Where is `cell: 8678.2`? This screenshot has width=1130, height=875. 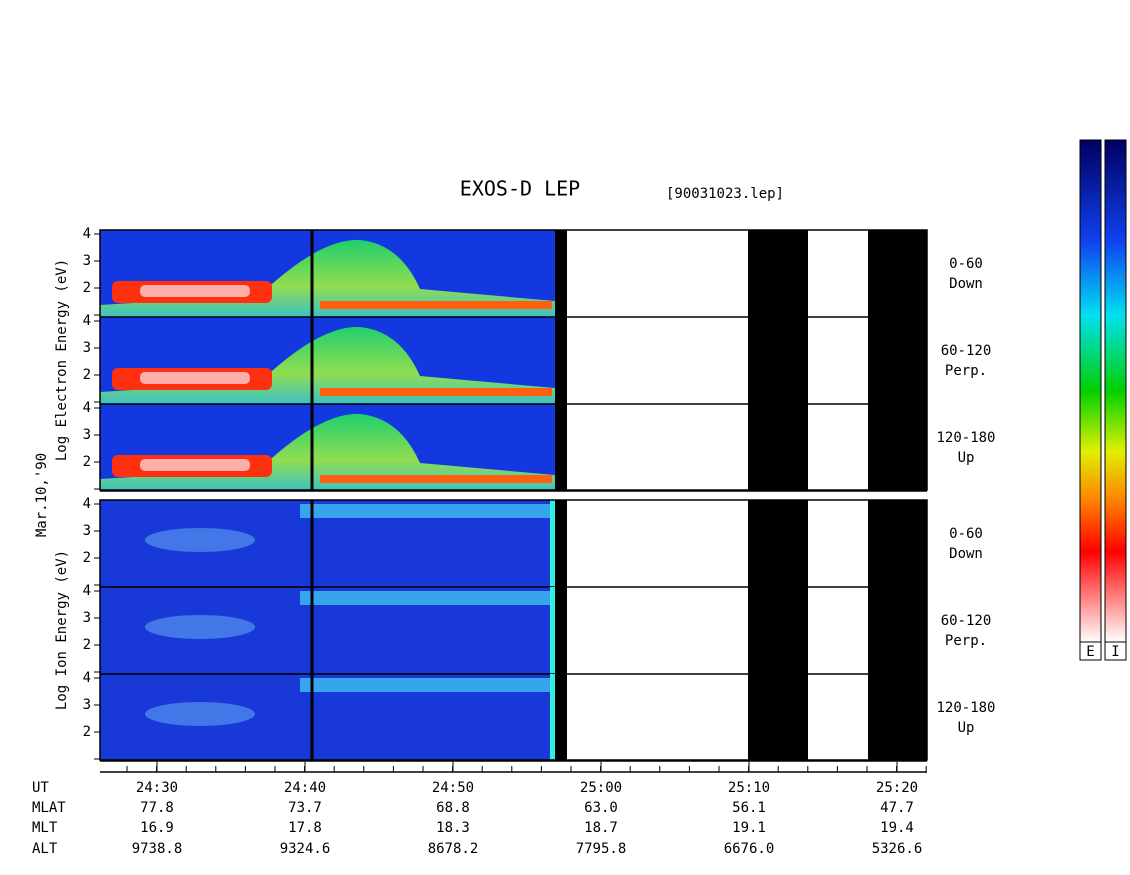 cell: 8678.2 is located at coordinates (453, 849).